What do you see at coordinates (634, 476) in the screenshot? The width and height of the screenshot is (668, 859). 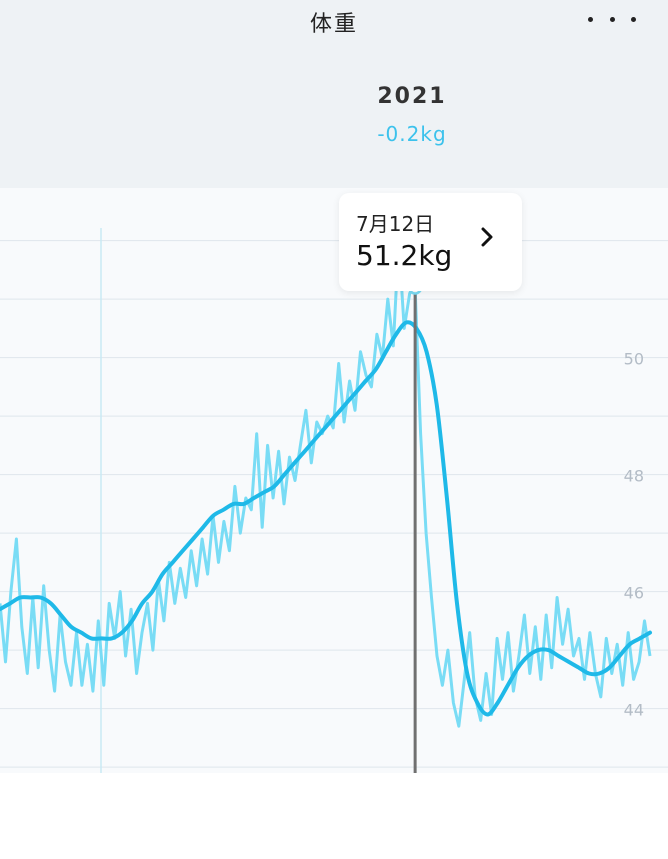 I see `y-tick-label: 48` at bounding box center [634, 476].